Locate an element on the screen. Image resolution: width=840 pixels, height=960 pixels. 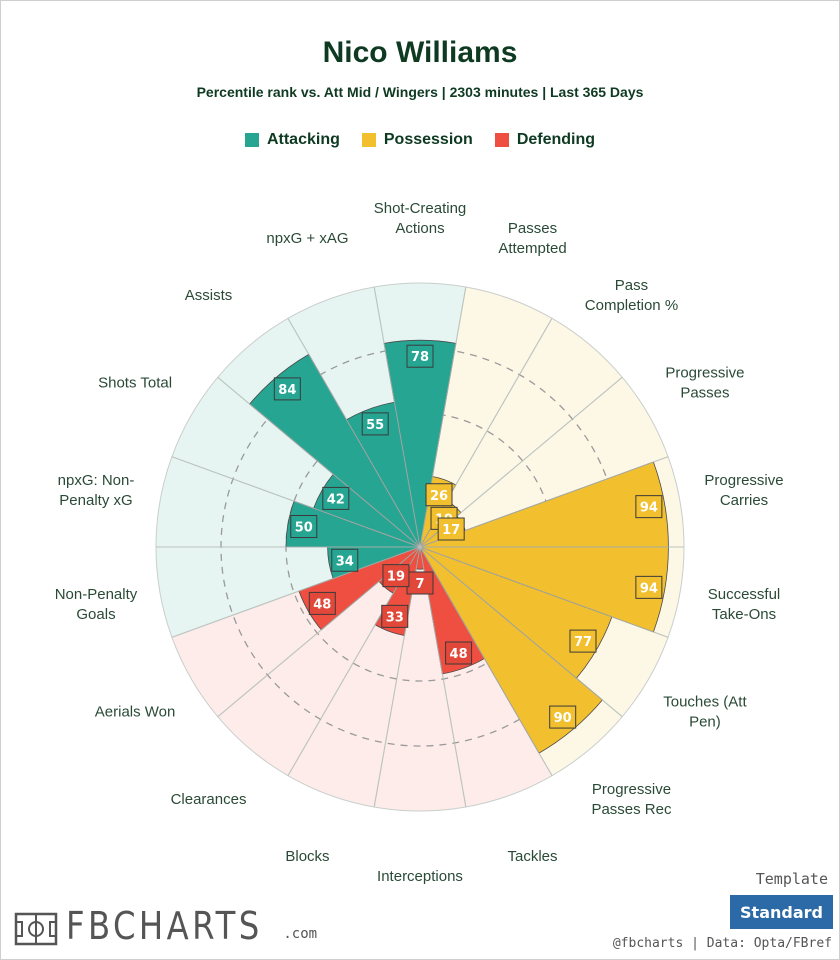
axis-label-line: Tackles is located at coordinates (533, 856).